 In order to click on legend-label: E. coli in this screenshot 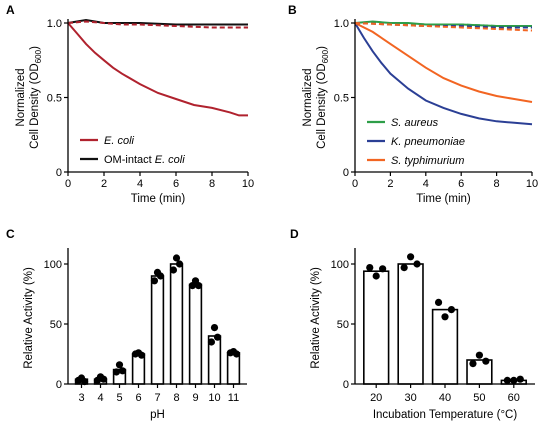, I will do `click(119, 141)`.